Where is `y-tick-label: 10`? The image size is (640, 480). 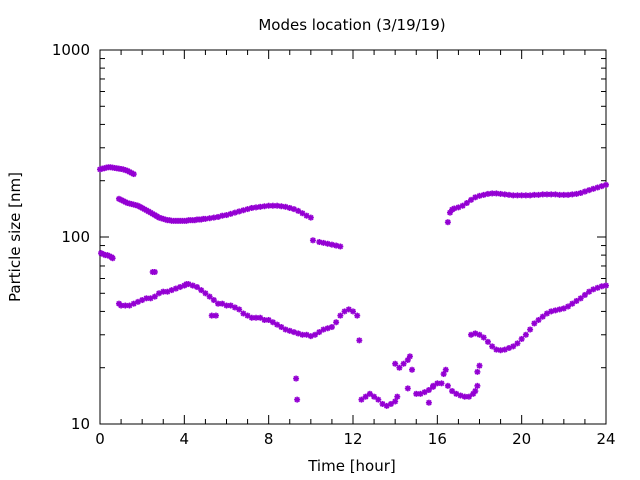 y-tick-label: 10 is located at coordinates (80, 424).